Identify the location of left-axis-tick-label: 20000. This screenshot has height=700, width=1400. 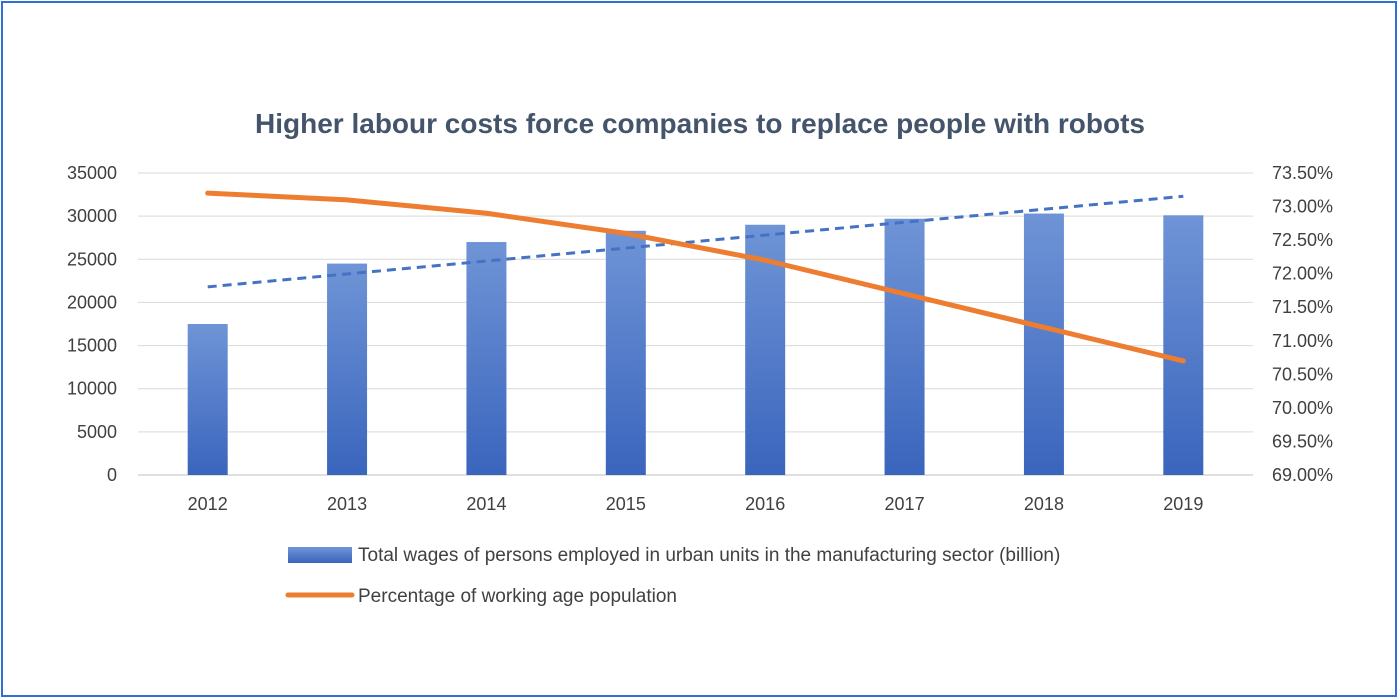
(92, 302).